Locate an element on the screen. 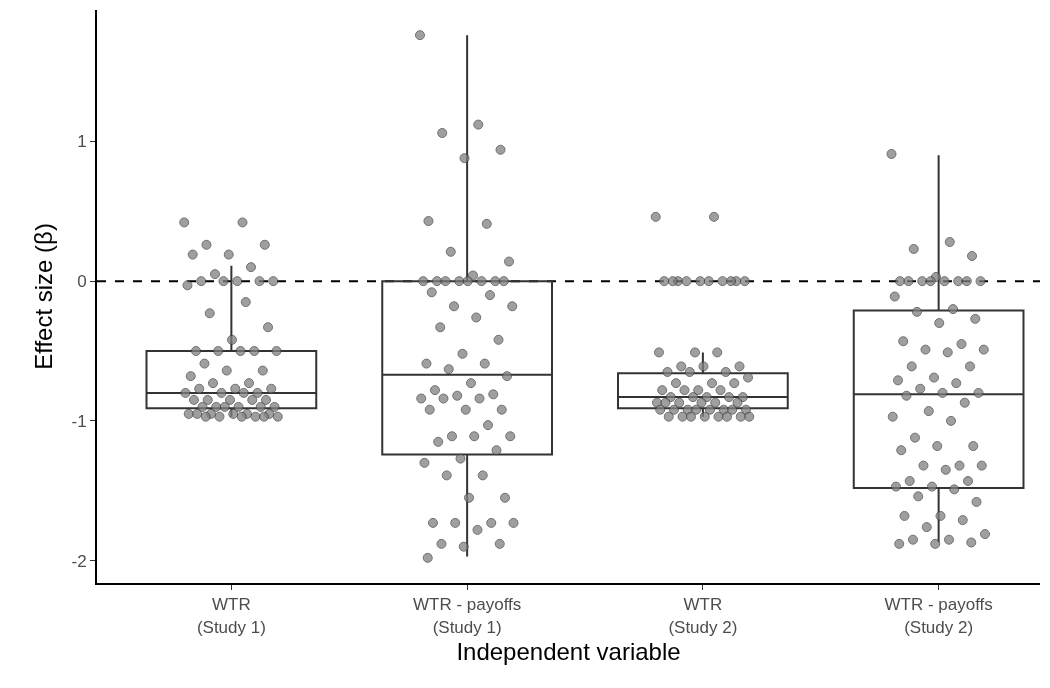 This screenshot has width=1050, height=688. x-axis-title: Independent variable is located at coordinates (568, 652).